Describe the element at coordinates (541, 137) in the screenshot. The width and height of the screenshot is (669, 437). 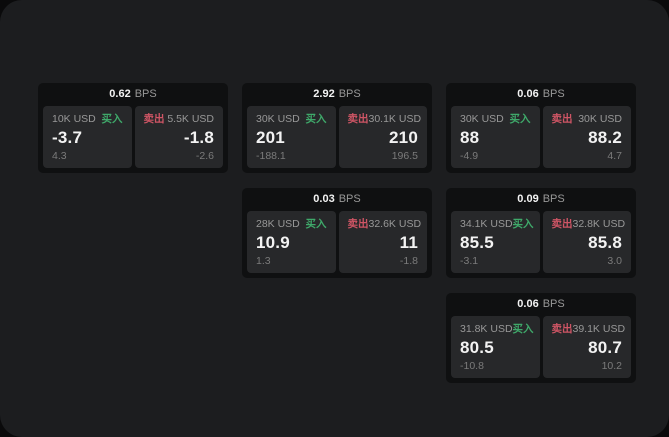
I see `quote-card-body: 30K USD 买入 88 -4.9 卖出 30K USD 88.2 4.7` at that location.